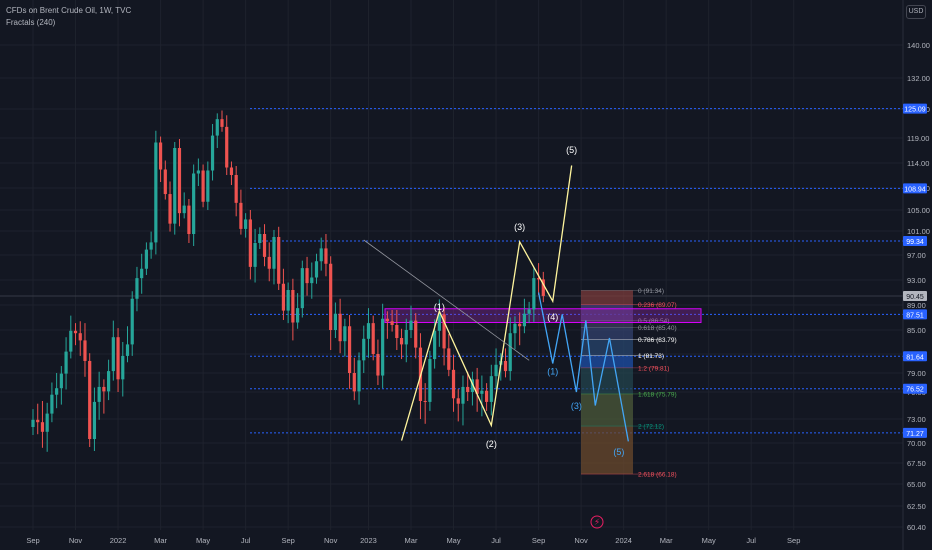 The width and height of the screenshot is (932, 550). What do you see at coordinates (597, 523) in the screenshot?
I see `lightning-icon: ⚡` at bounding box center [597, 523].